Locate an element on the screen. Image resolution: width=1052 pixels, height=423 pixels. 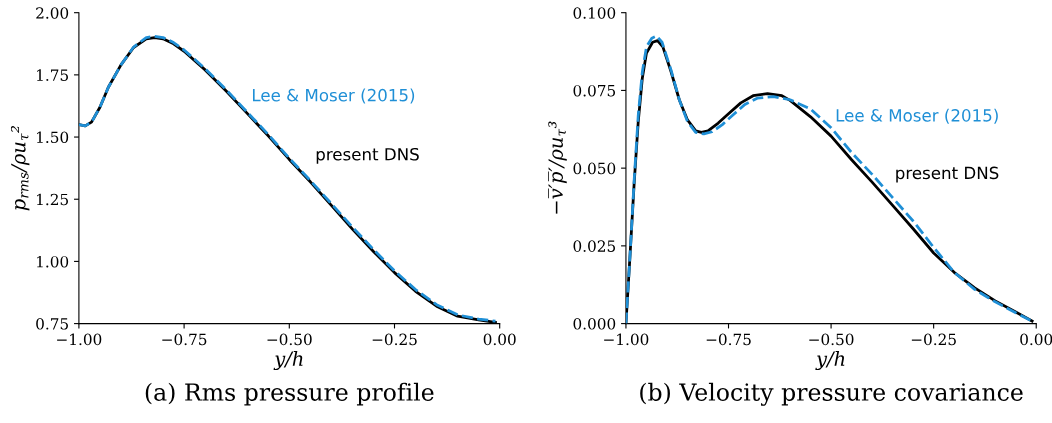
y-tick-label: 1.50 is located at coordinates (53, 137).